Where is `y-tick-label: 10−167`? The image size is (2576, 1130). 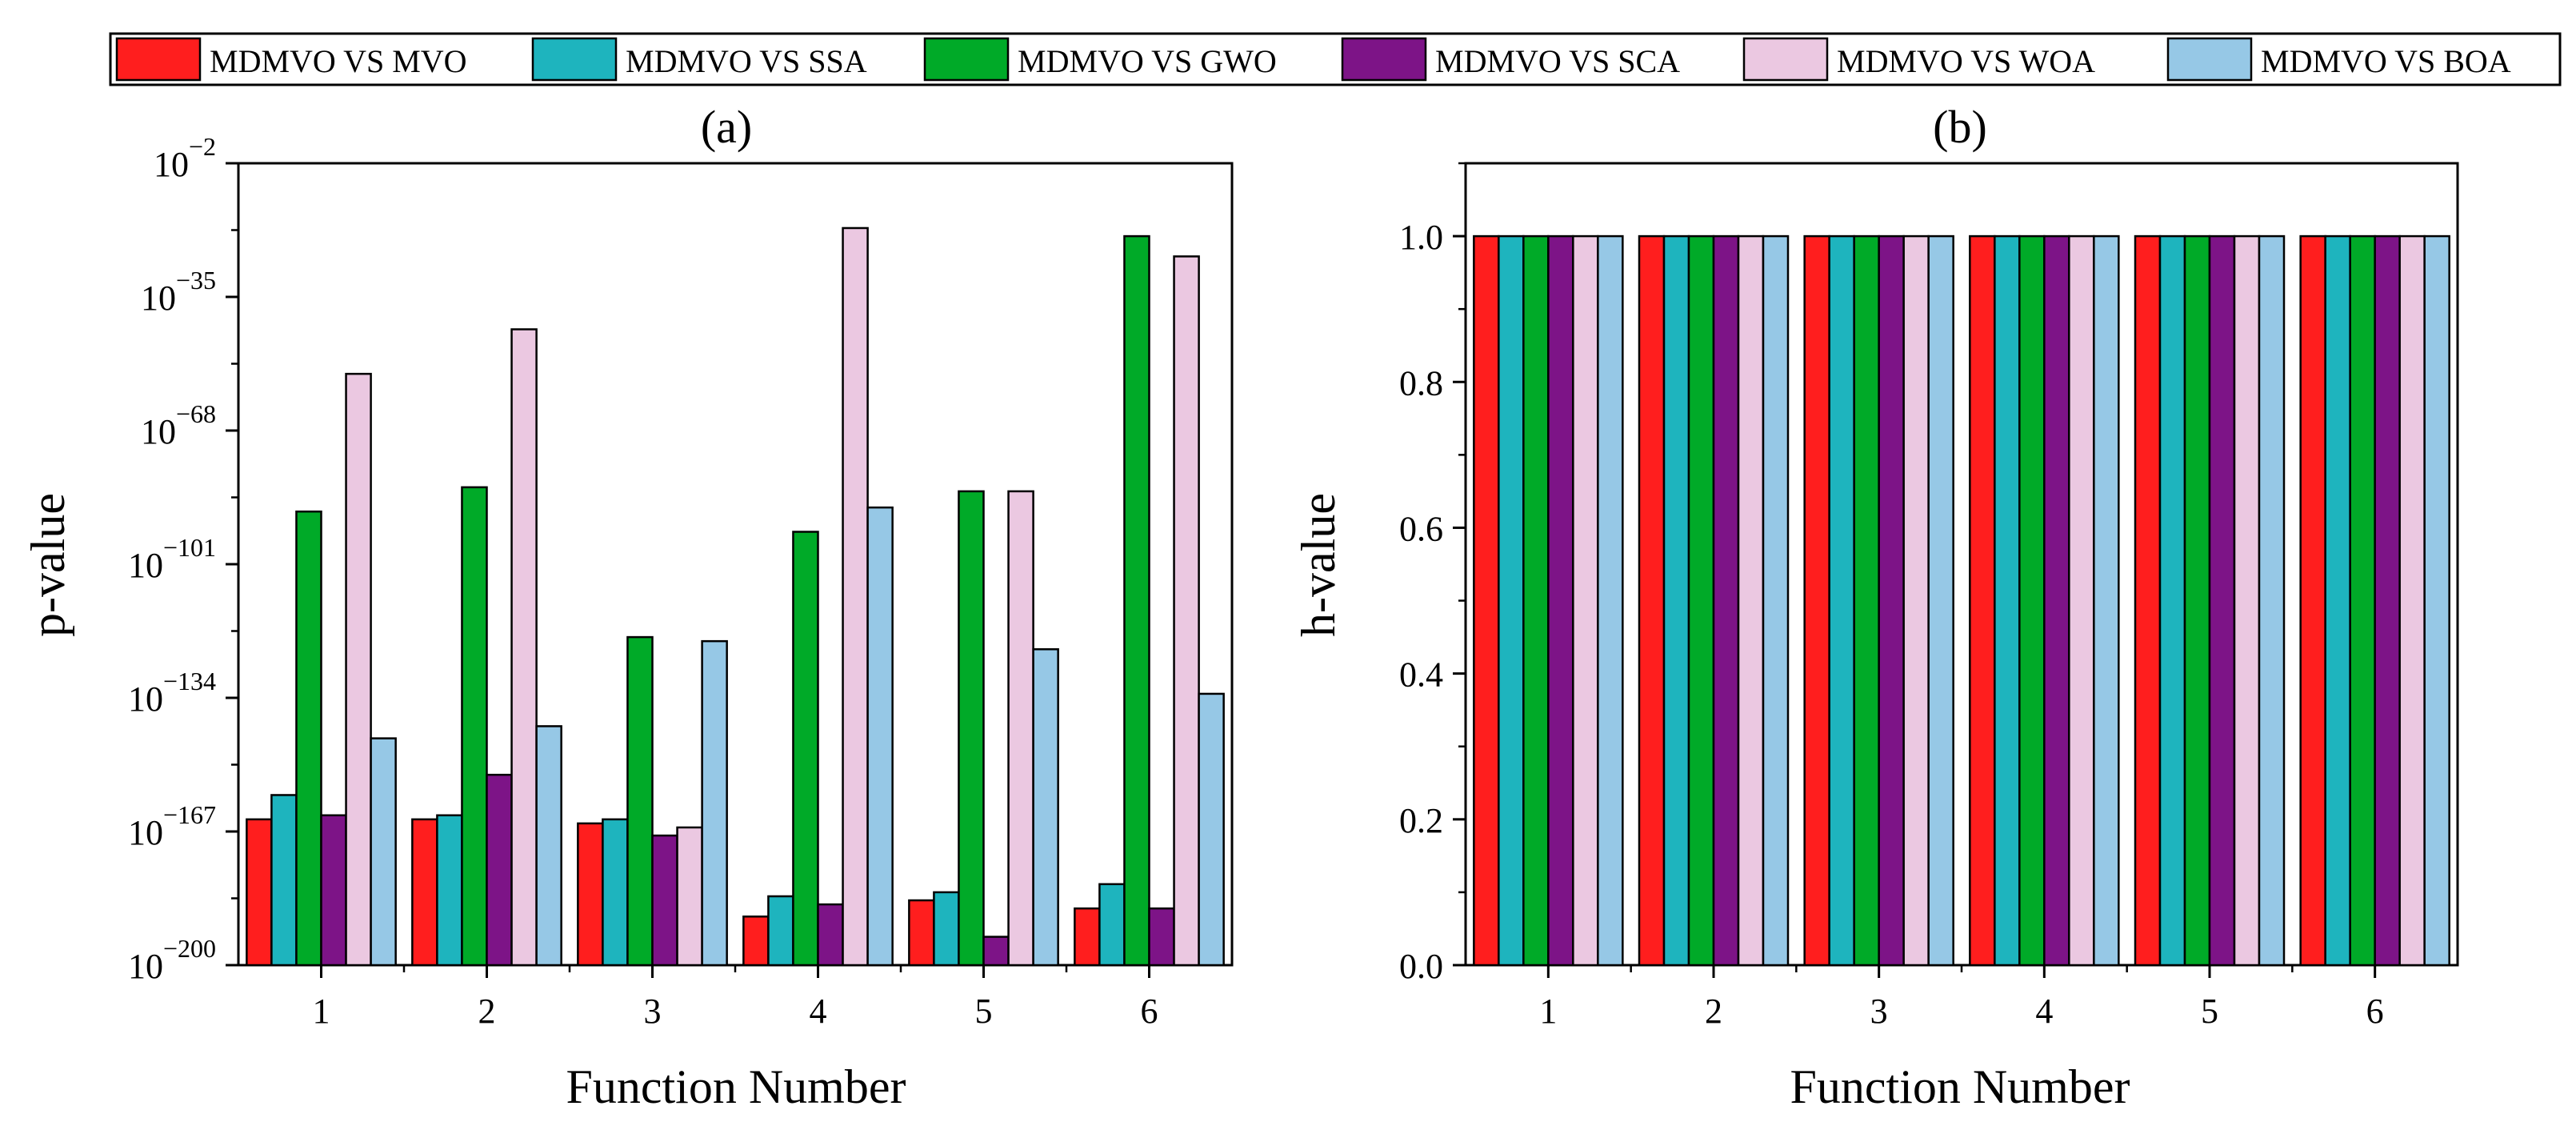 y-tick-label: 10−167 is located at coordinates (172, 826).